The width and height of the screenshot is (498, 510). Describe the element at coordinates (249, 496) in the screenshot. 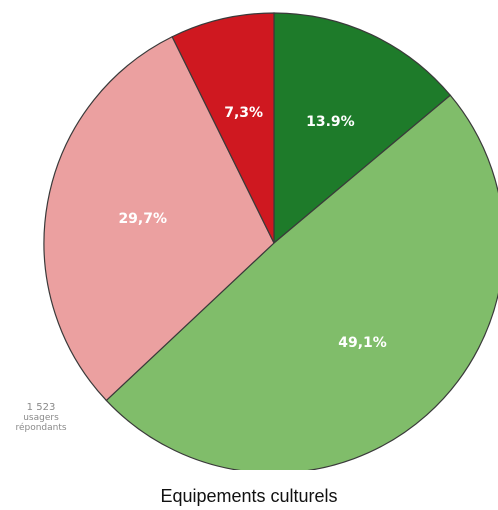

I see `chart-title: Equipements culturels` at that location.